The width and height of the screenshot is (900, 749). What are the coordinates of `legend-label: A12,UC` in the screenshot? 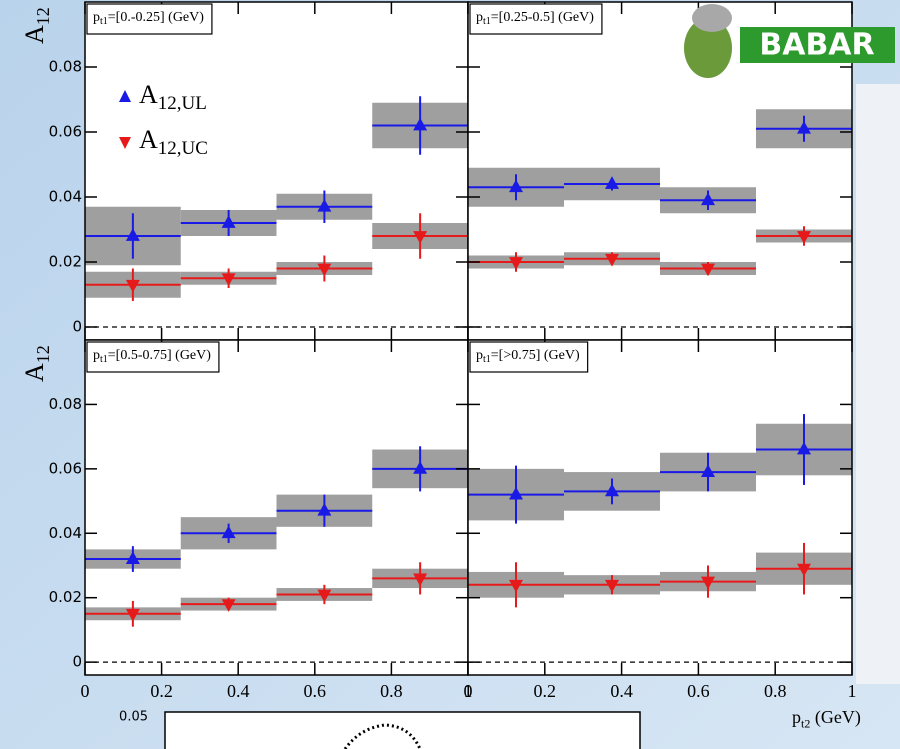 It's located at (173, 142).